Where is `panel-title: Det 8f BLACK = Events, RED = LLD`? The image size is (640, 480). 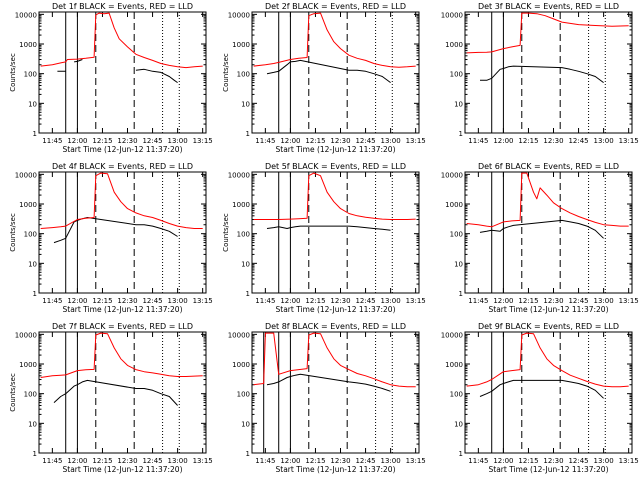
panel-title: Det 8f BLACK = Events, RED = LLD is located at coordinates (335, 326).